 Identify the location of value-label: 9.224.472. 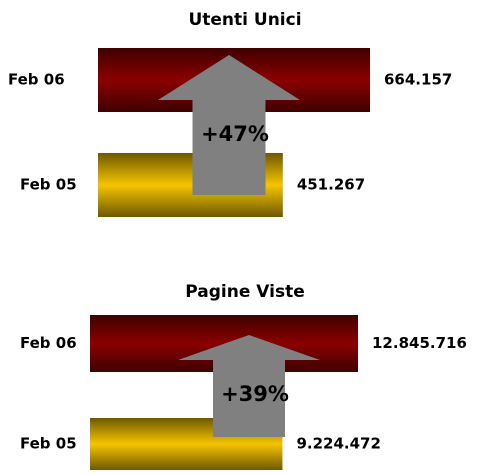
(338, 444).